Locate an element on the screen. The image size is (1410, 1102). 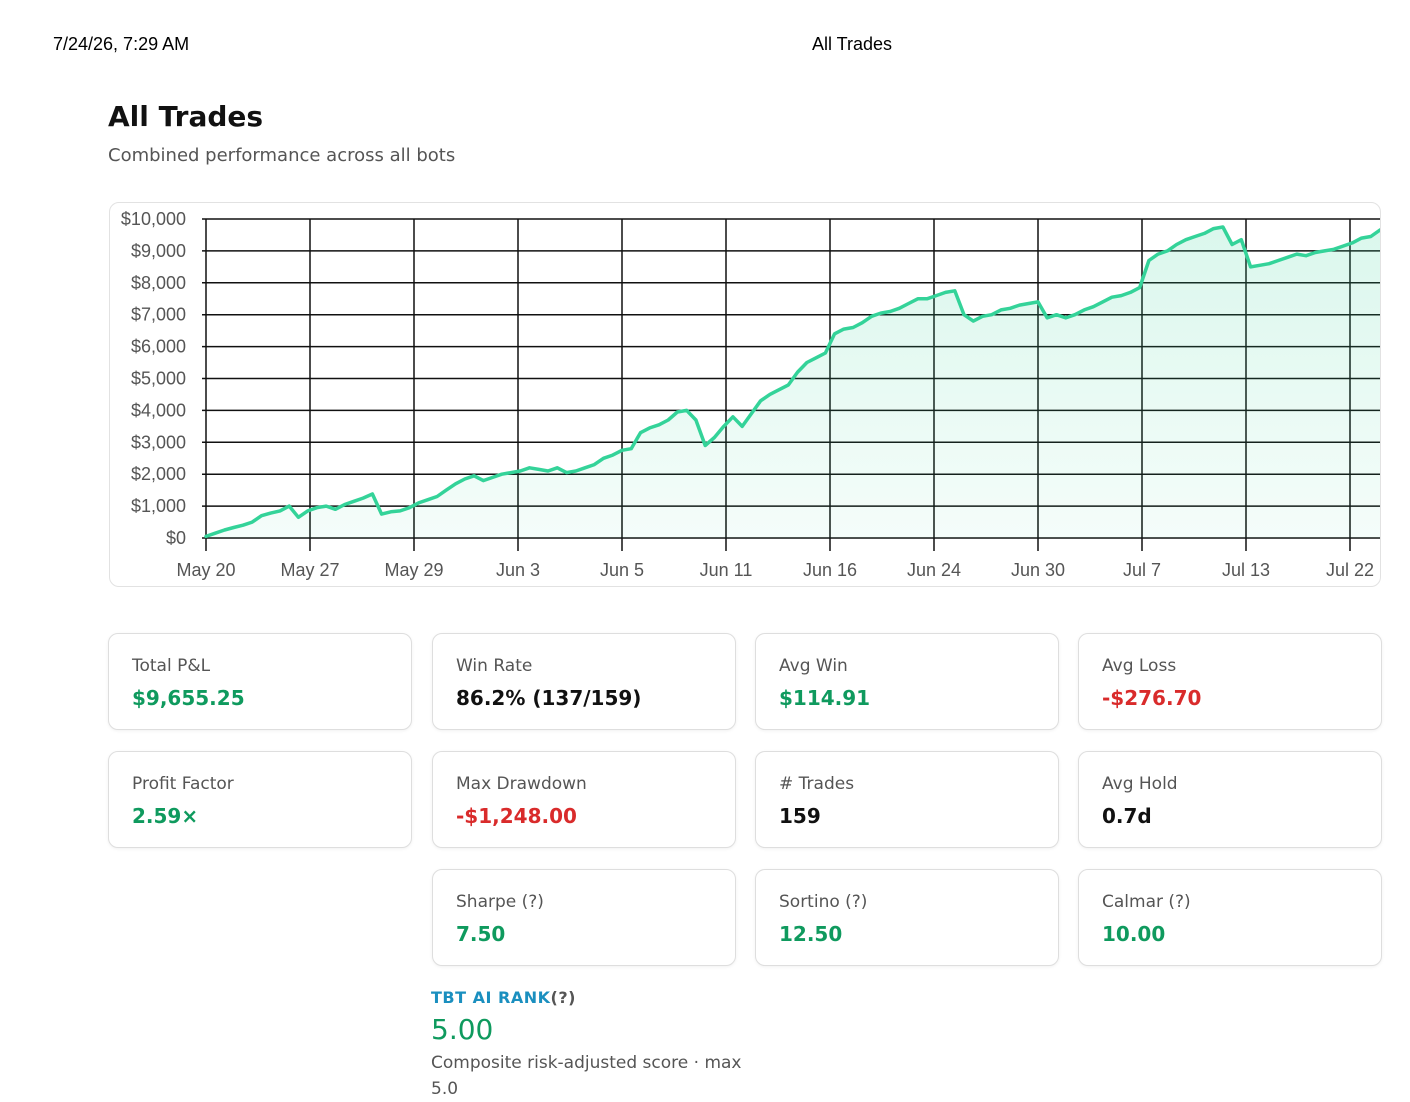
page-title: All Trades is located at coordinates (186, 116).